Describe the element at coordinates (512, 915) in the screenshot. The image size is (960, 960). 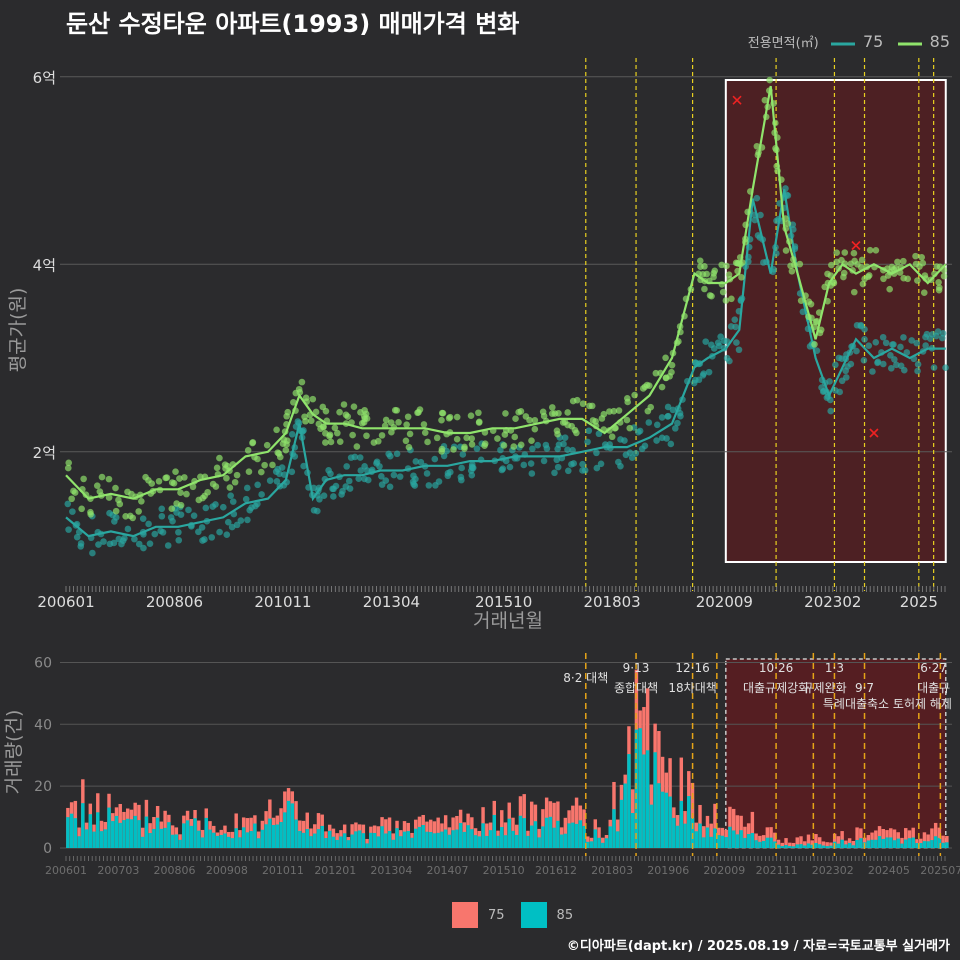
I see `volume-legend: 75 85` at that location.